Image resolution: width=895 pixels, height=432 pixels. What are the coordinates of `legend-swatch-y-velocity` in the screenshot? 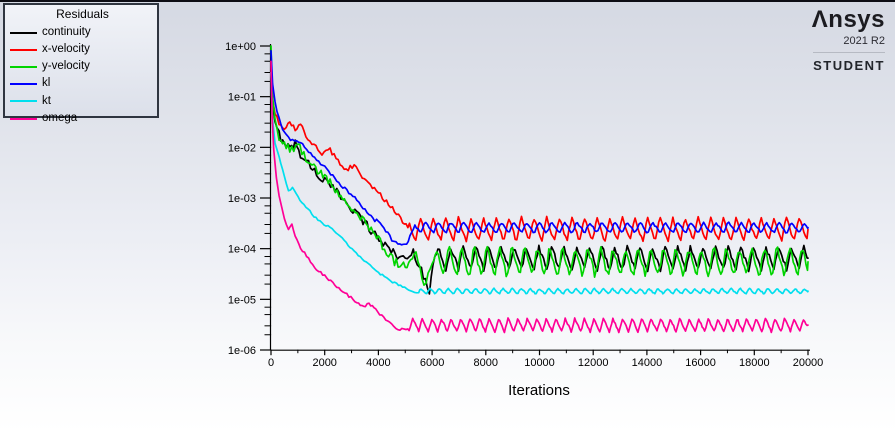 It's located at (23, 66).